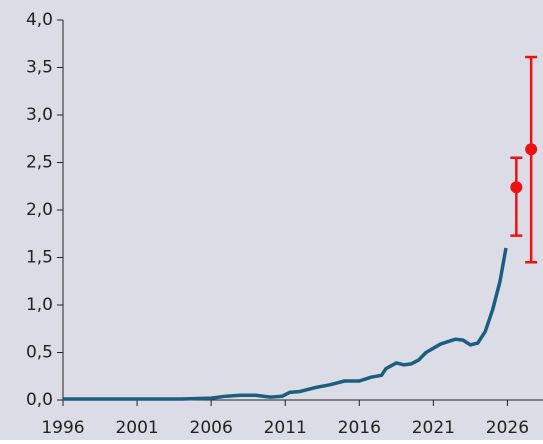  Describe the element at coordinates (62, 428) in the screenshot. I see `x-tick-label: 1996` at that location.